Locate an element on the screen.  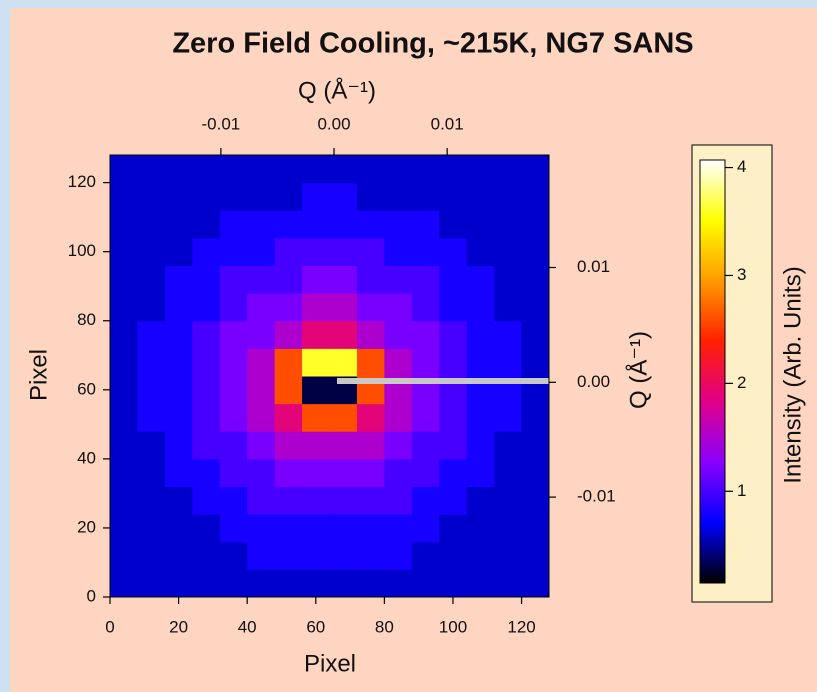
y2-tick-label: 0.01 is located at coordinates (593, 266).